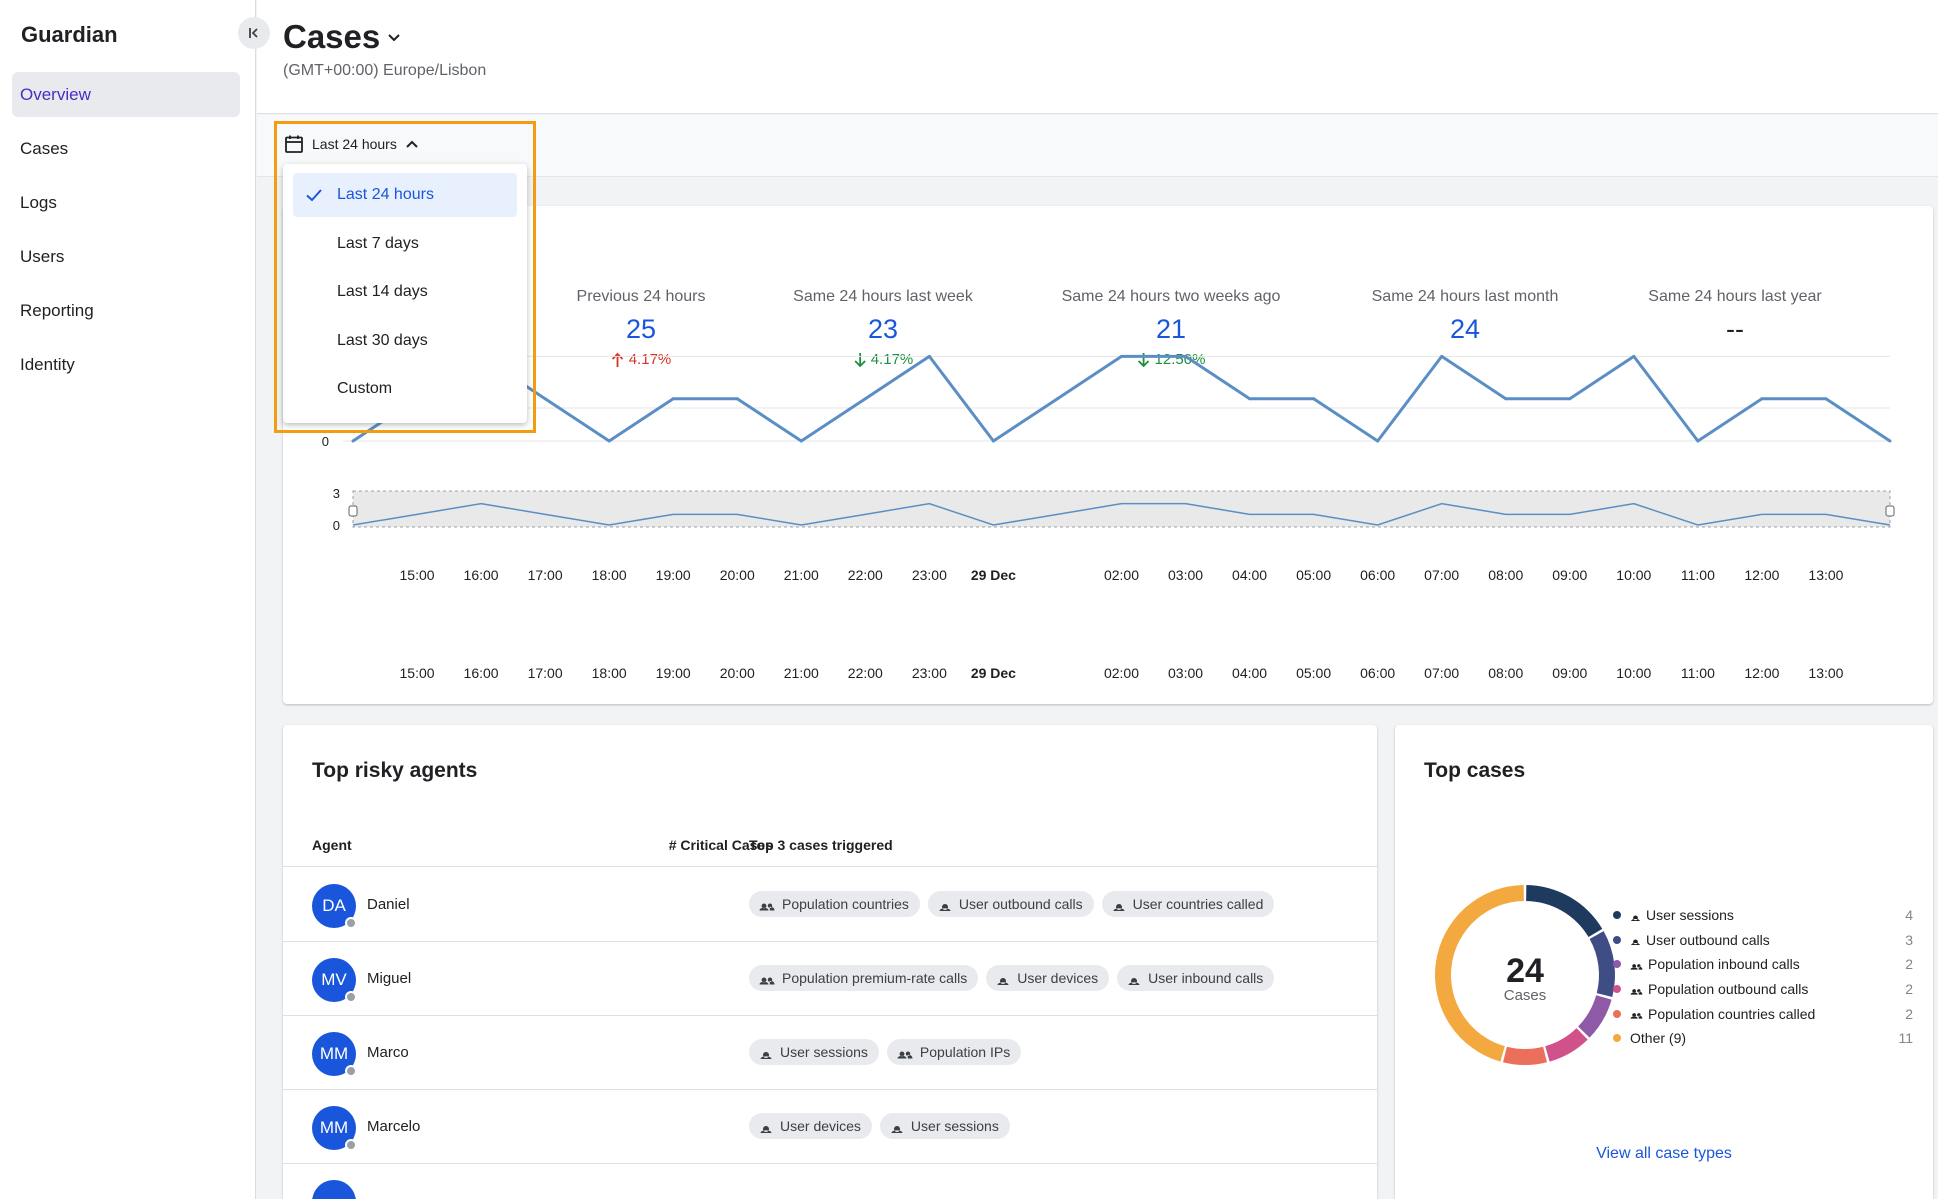 The image size is (1938, 1199). I want to click on legend-item: Population inbound calls 2, so click(1763, 964).